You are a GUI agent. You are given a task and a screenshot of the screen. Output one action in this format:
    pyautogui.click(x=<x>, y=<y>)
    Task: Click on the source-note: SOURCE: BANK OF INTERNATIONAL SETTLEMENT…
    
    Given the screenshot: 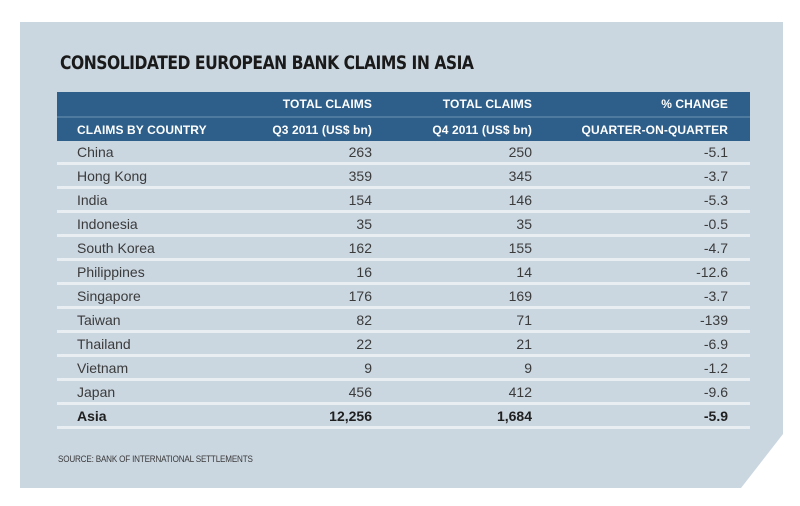 What is the action you would take?
    pyautogui.click(x=155, y=459)
    